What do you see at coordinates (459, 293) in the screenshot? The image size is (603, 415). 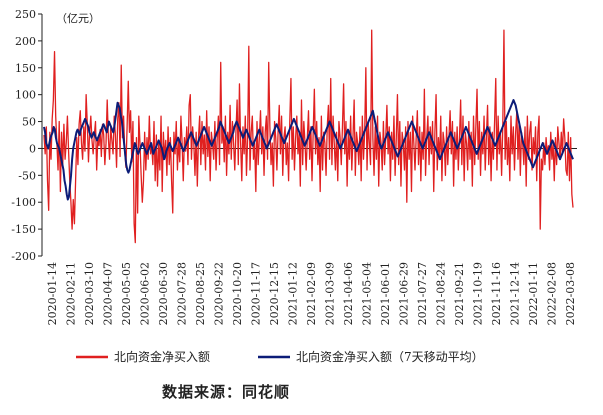 I see `x-tick-label: 2021-09-21` at bounding box center [459, 293].